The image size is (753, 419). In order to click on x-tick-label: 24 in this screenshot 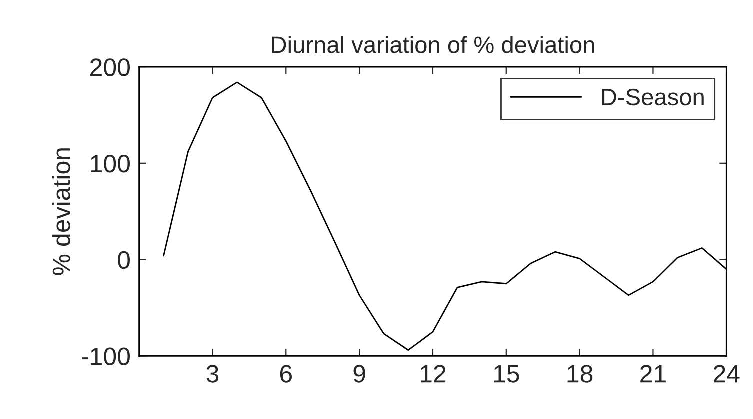, I will do `click(727, 374)`.